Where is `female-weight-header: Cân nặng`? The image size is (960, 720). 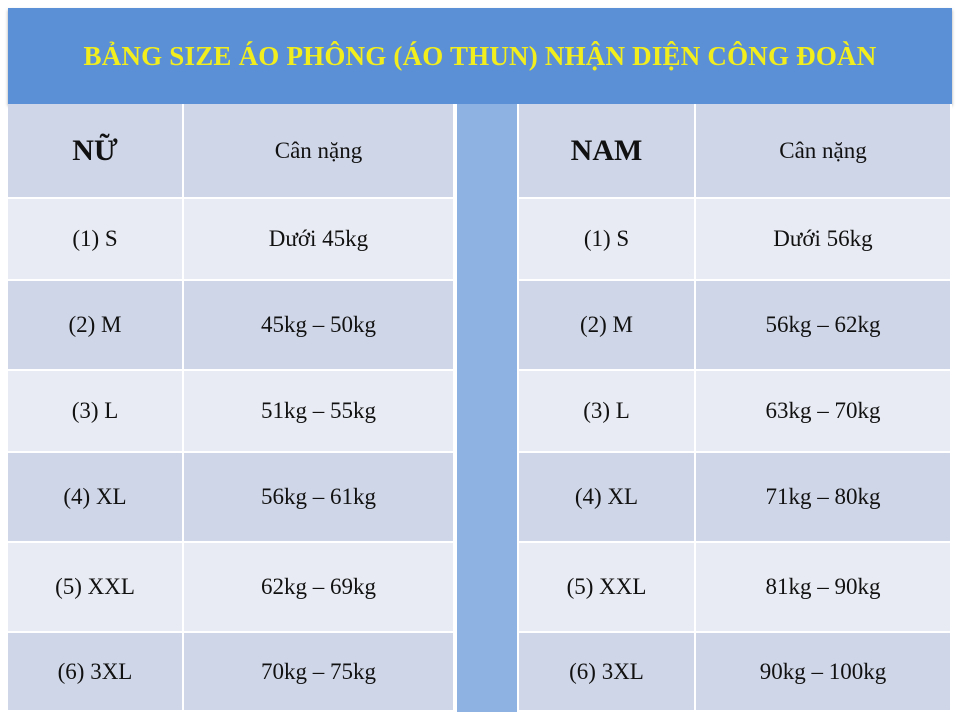 female-weight-header: Cân nặng is located at coordinates (319, 151).